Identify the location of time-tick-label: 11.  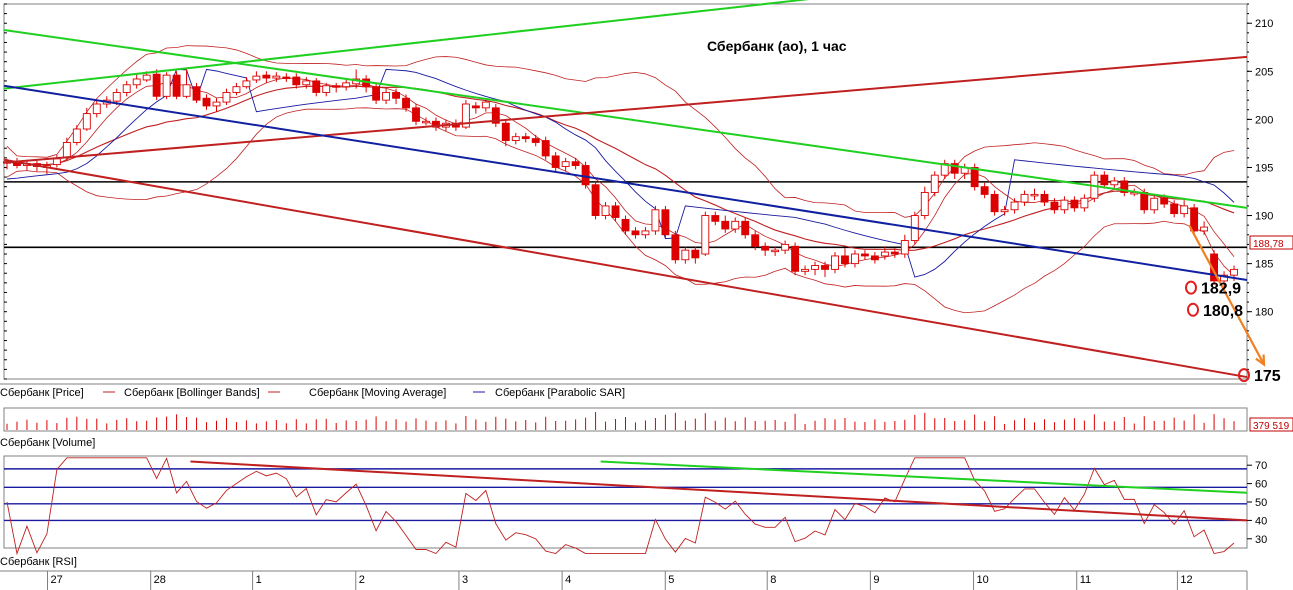
(1085, 580).